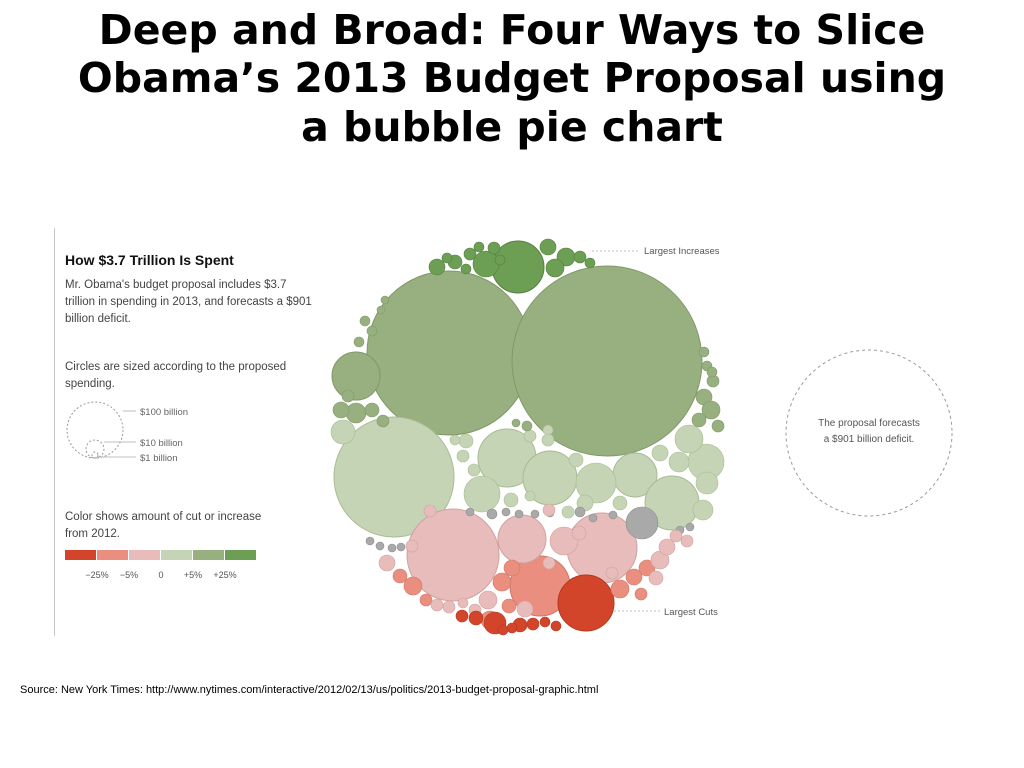 The image size is (1024, 768). What do you see at coordinates (96, 575) in the screenshot?
I see `color-legend-tick: −25%` at bounding box center [96, 575].